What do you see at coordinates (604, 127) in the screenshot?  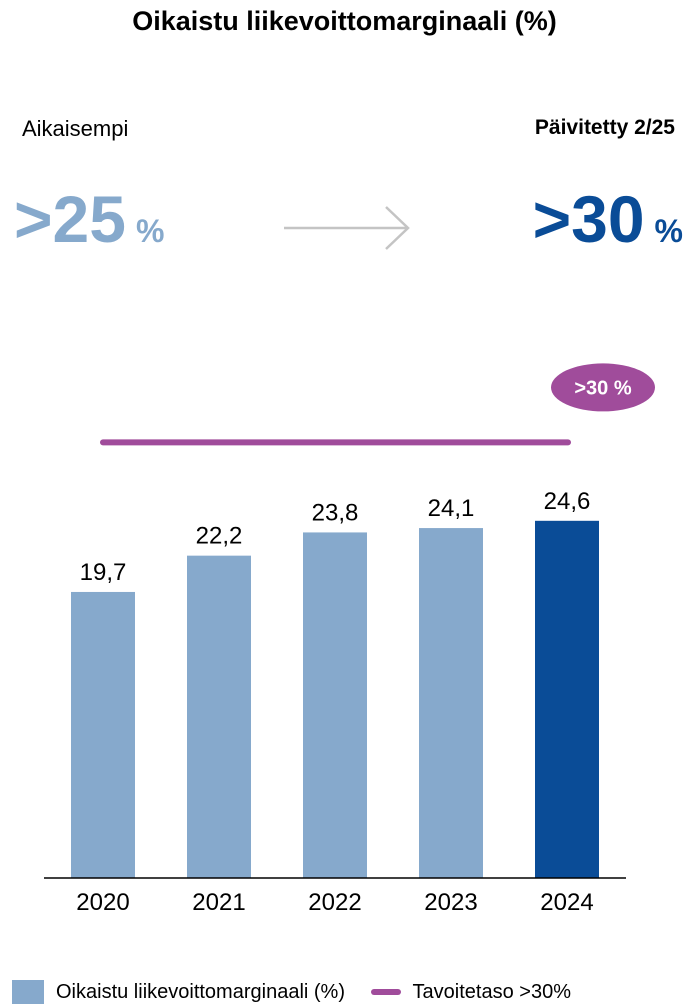 I see `updated-target-label: Päivitetty 2/25` at bounding box center [604, 127].